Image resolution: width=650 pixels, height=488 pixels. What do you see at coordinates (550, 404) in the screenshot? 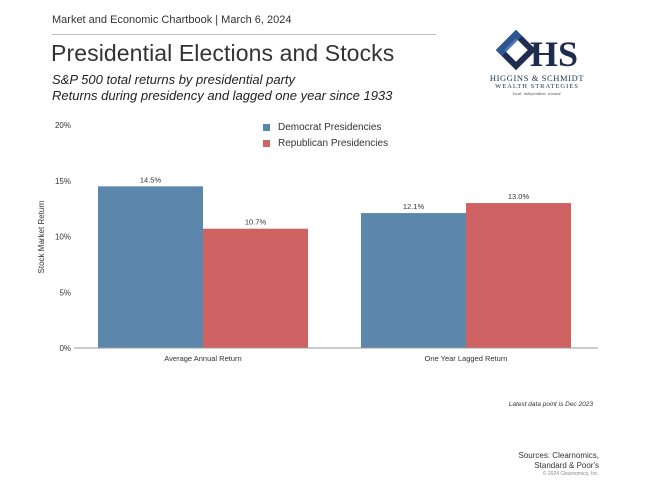
I see `latest-data-note: Latest data point is Dec 2023` at bounding box center [550, 404].